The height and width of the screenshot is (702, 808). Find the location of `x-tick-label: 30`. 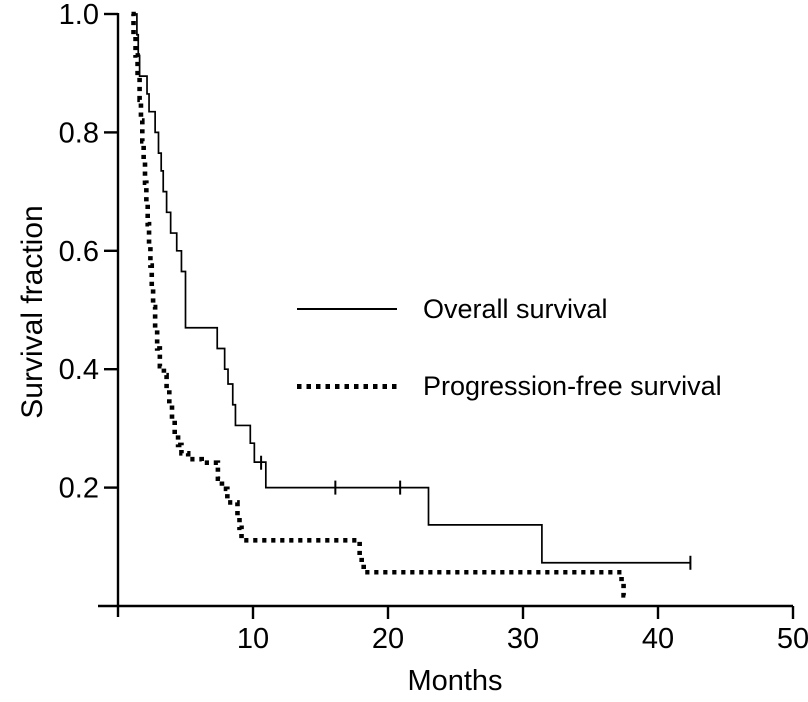

x-tick-label: 30 is located at coordinates (523, 639).